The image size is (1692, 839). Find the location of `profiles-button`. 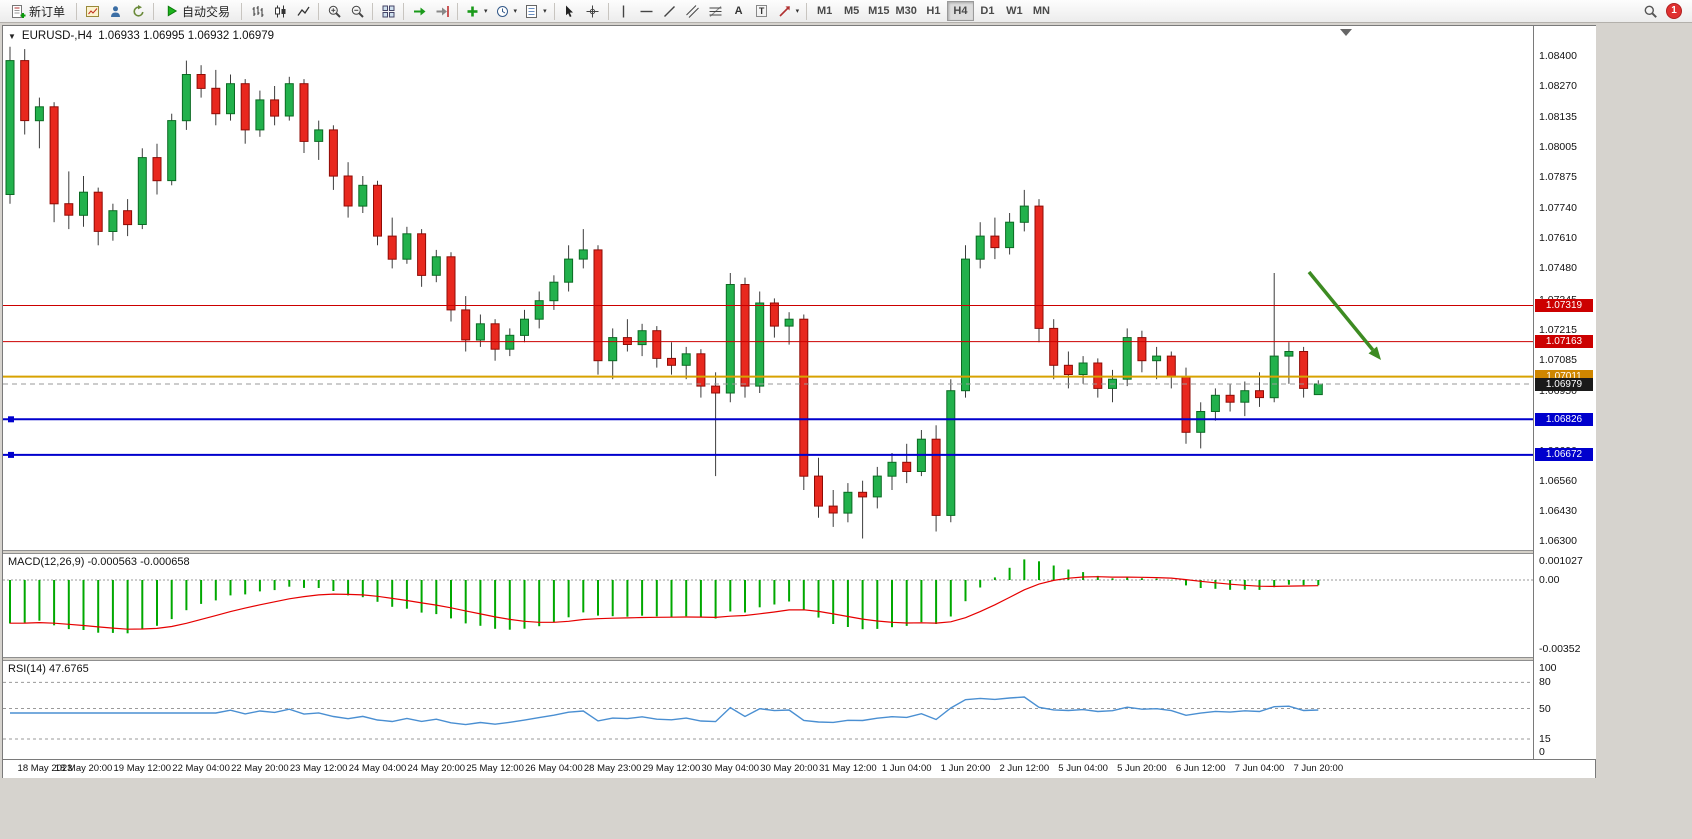

profiles-button is located at coordinates (115, 11).